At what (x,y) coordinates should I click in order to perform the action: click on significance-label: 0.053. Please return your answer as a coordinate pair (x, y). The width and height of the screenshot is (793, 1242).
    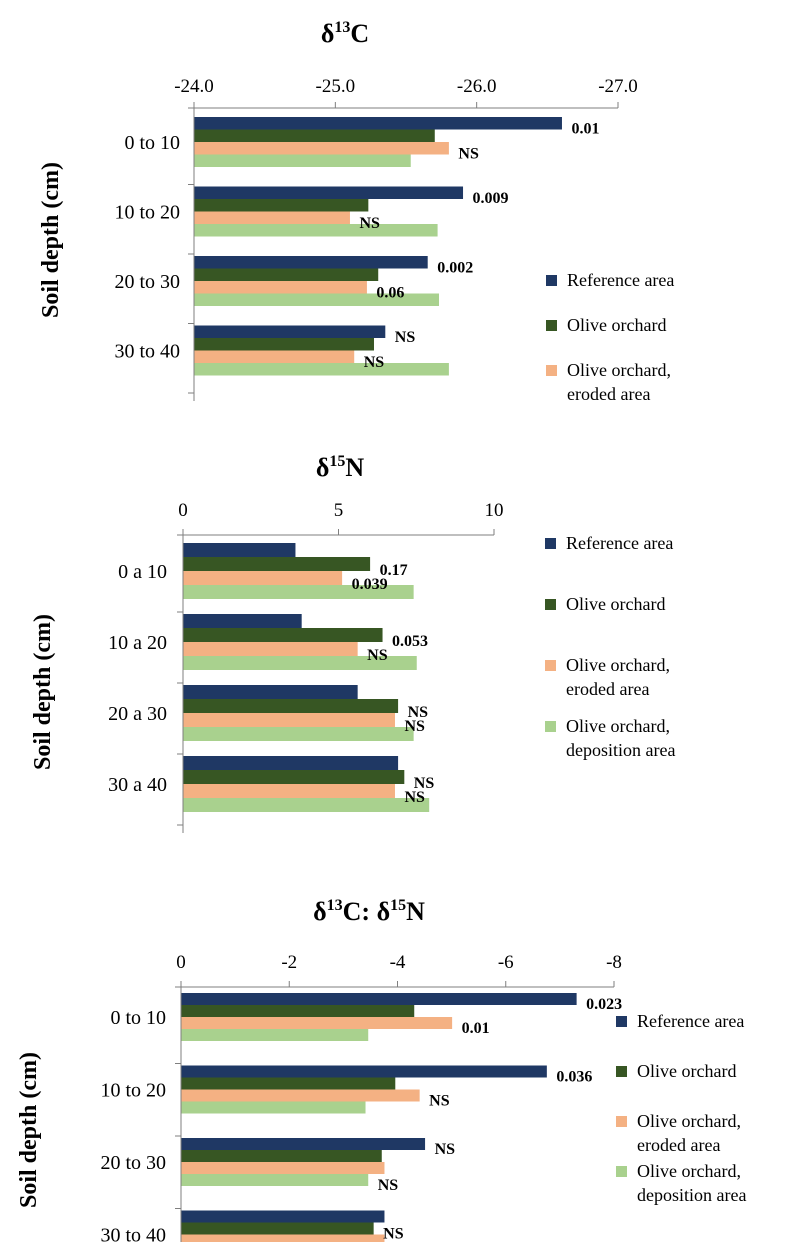
    Looking at the image, I should click on (410, 641).